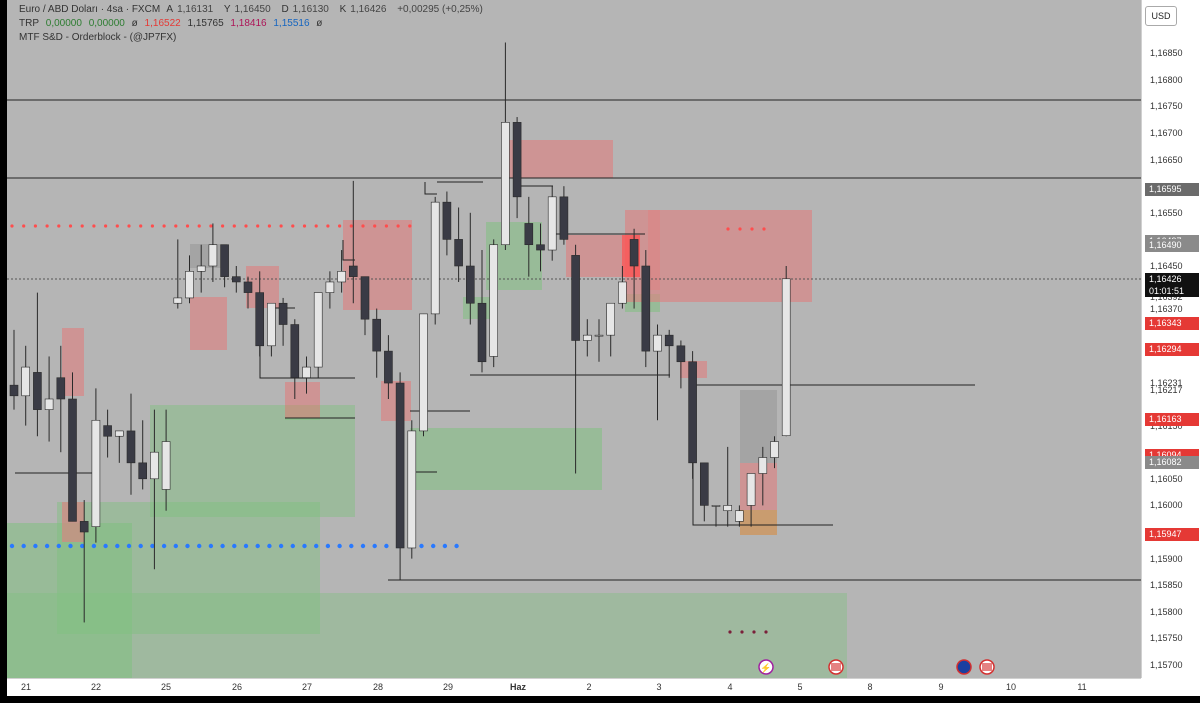 The height and width of the screenshot is (703, 1200). Describe the element at coordinates (29, 23) in the screenshot. I see `trp-name: TRP` at that location.